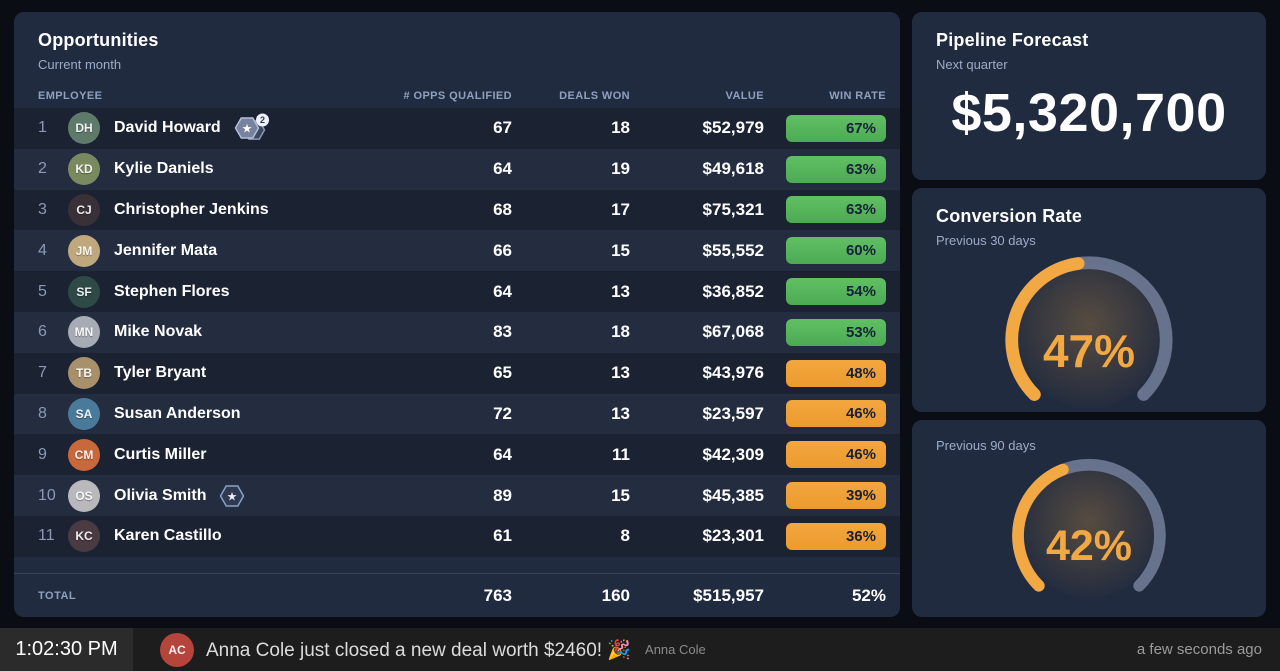 Image resolution: width=1280 pixels, height=671 pixels. Describe the element at coordinates (457, 414) in the screenshot. I see `table-row: 8 SA Susan Anderson 72 13 $23,597 46%` at that location.